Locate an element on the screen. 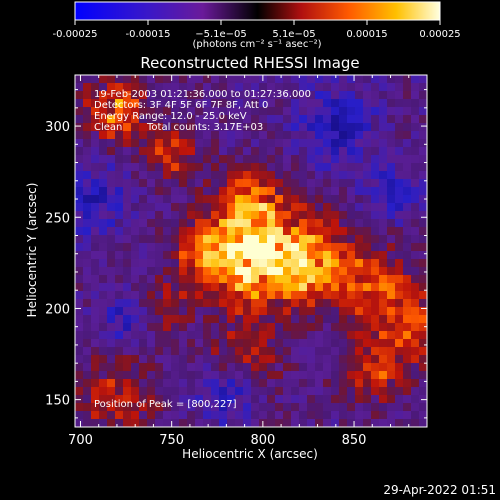 This screenshot has width=500, height=500. x-tick-label: 850 is located at coordinates (354, 440).